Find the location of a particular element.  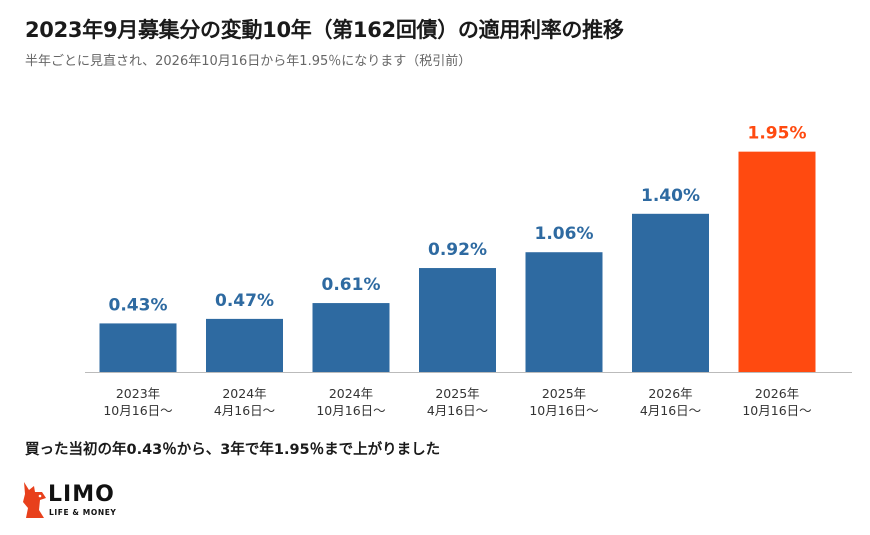

logo-name: LIMO is located at coordinates (81, 494).